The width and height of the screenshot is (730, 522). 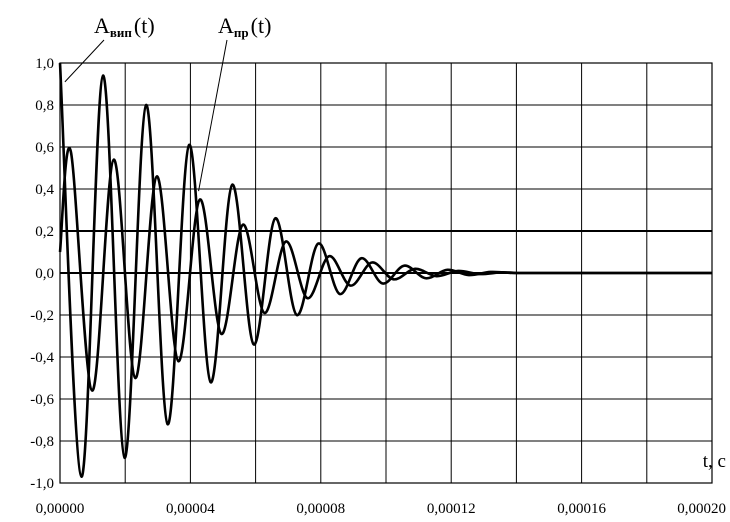 I want to click on y-tick-label: 0,8, so click(x=44, y=106).